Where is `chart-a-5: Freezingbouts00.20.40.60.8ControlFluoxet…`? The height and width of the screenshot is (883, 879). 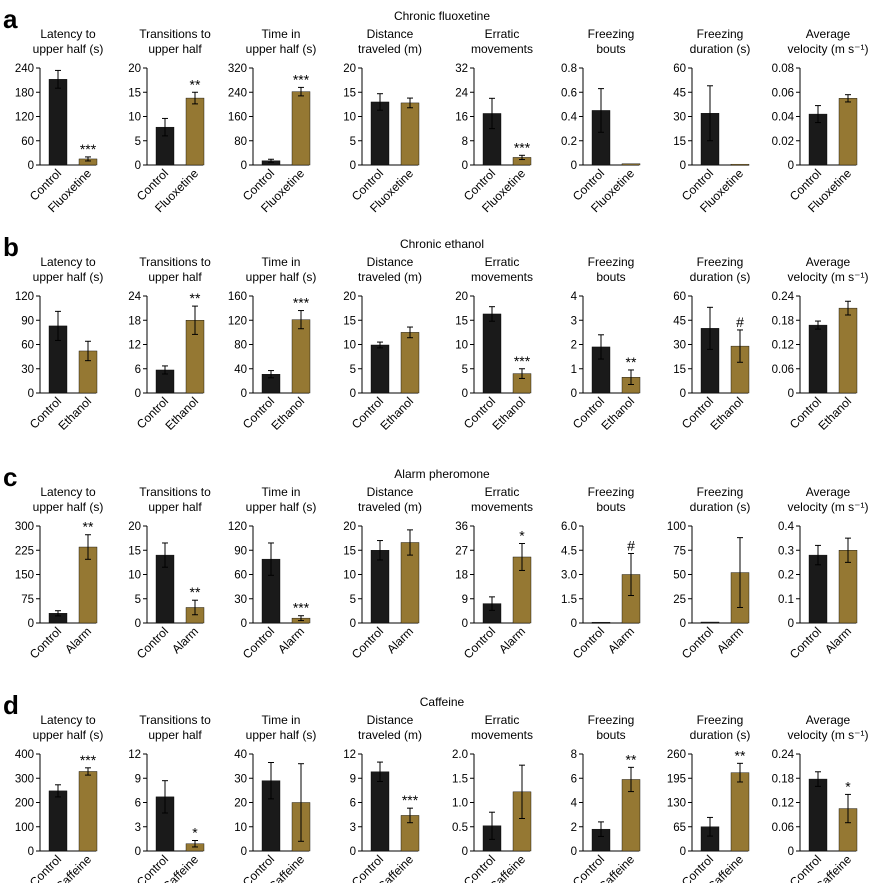 chart-a-5: Freezingbouts00.20.40.60.8ControlFluoxet… is located at coordinates (601, 121).